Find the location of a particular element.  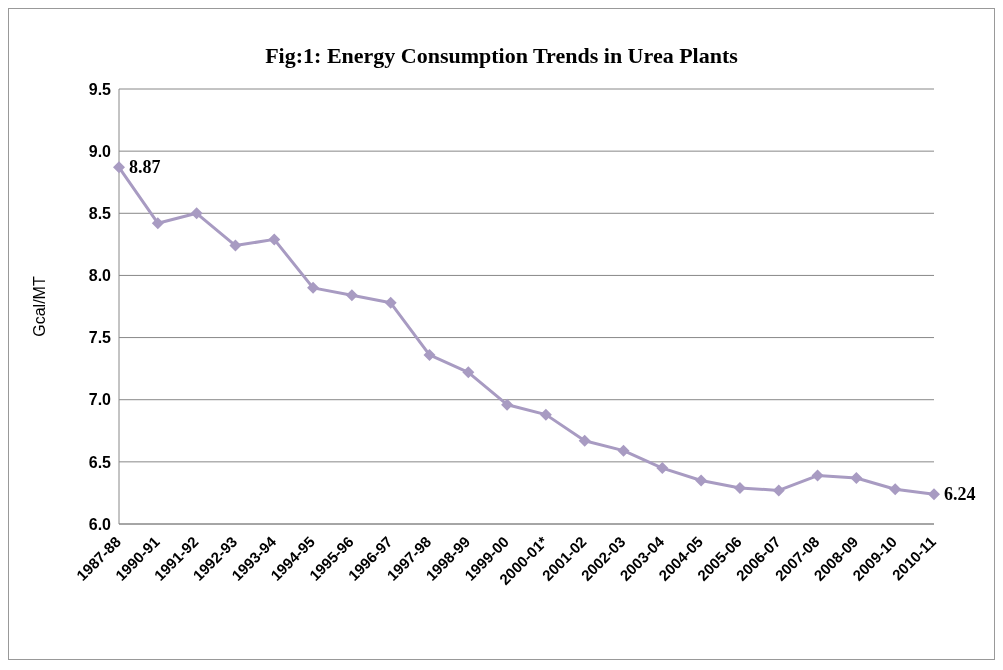

y-tick-label: 9.0 is located at coordinates (100, 151).